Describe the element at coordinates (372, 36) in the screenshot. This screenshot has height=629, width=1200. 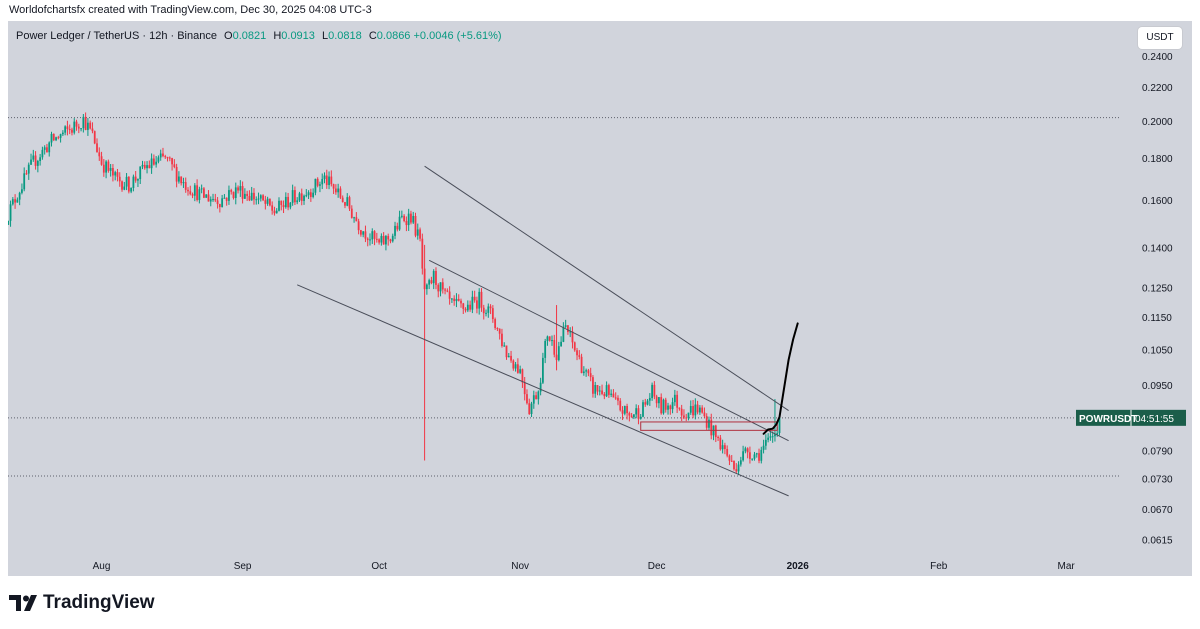
I see `close-label: C` at that location.